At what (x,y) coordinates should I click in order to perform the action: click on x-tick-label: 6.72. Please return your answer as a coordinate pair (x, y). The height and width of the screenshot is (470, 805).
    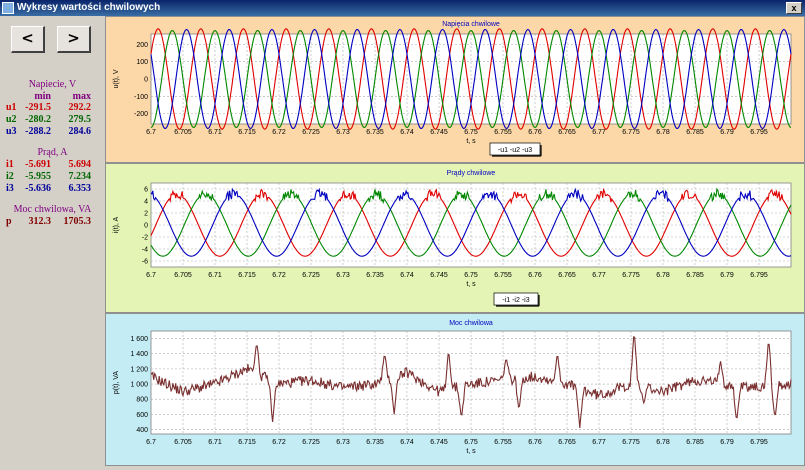
    Looking at the image, I should click on (279, 275).